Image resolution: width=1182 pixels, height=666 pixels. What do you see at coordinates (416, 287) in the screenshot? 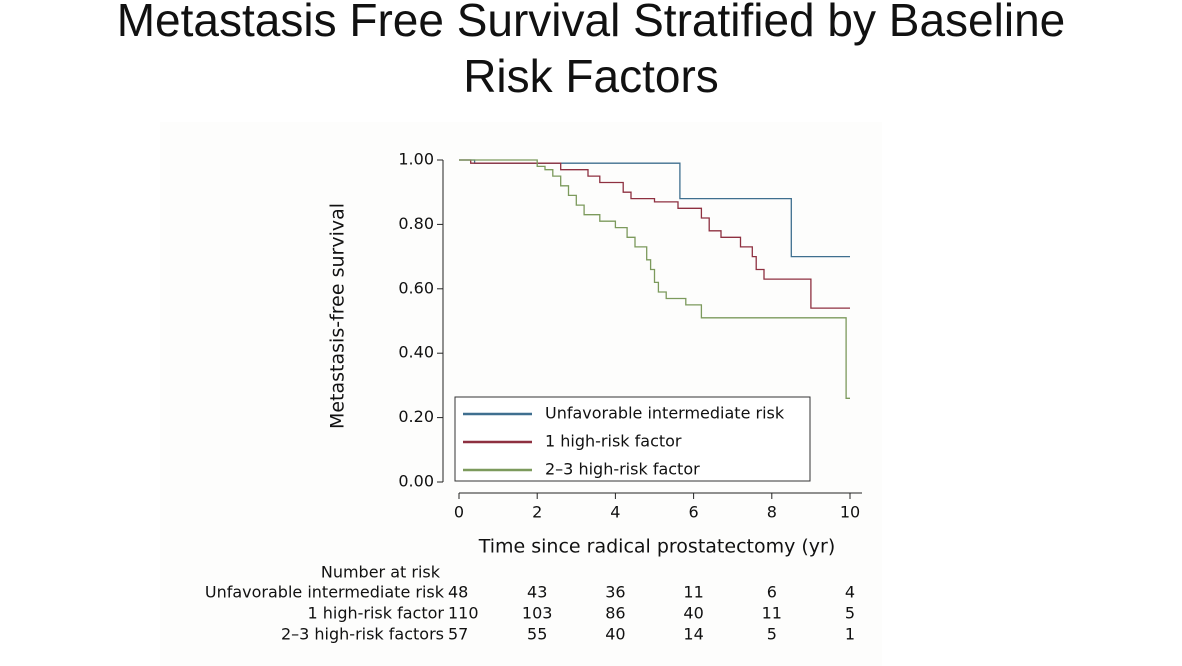
I see `y-tick-label: 0.60` at bounding box center [416, 287].